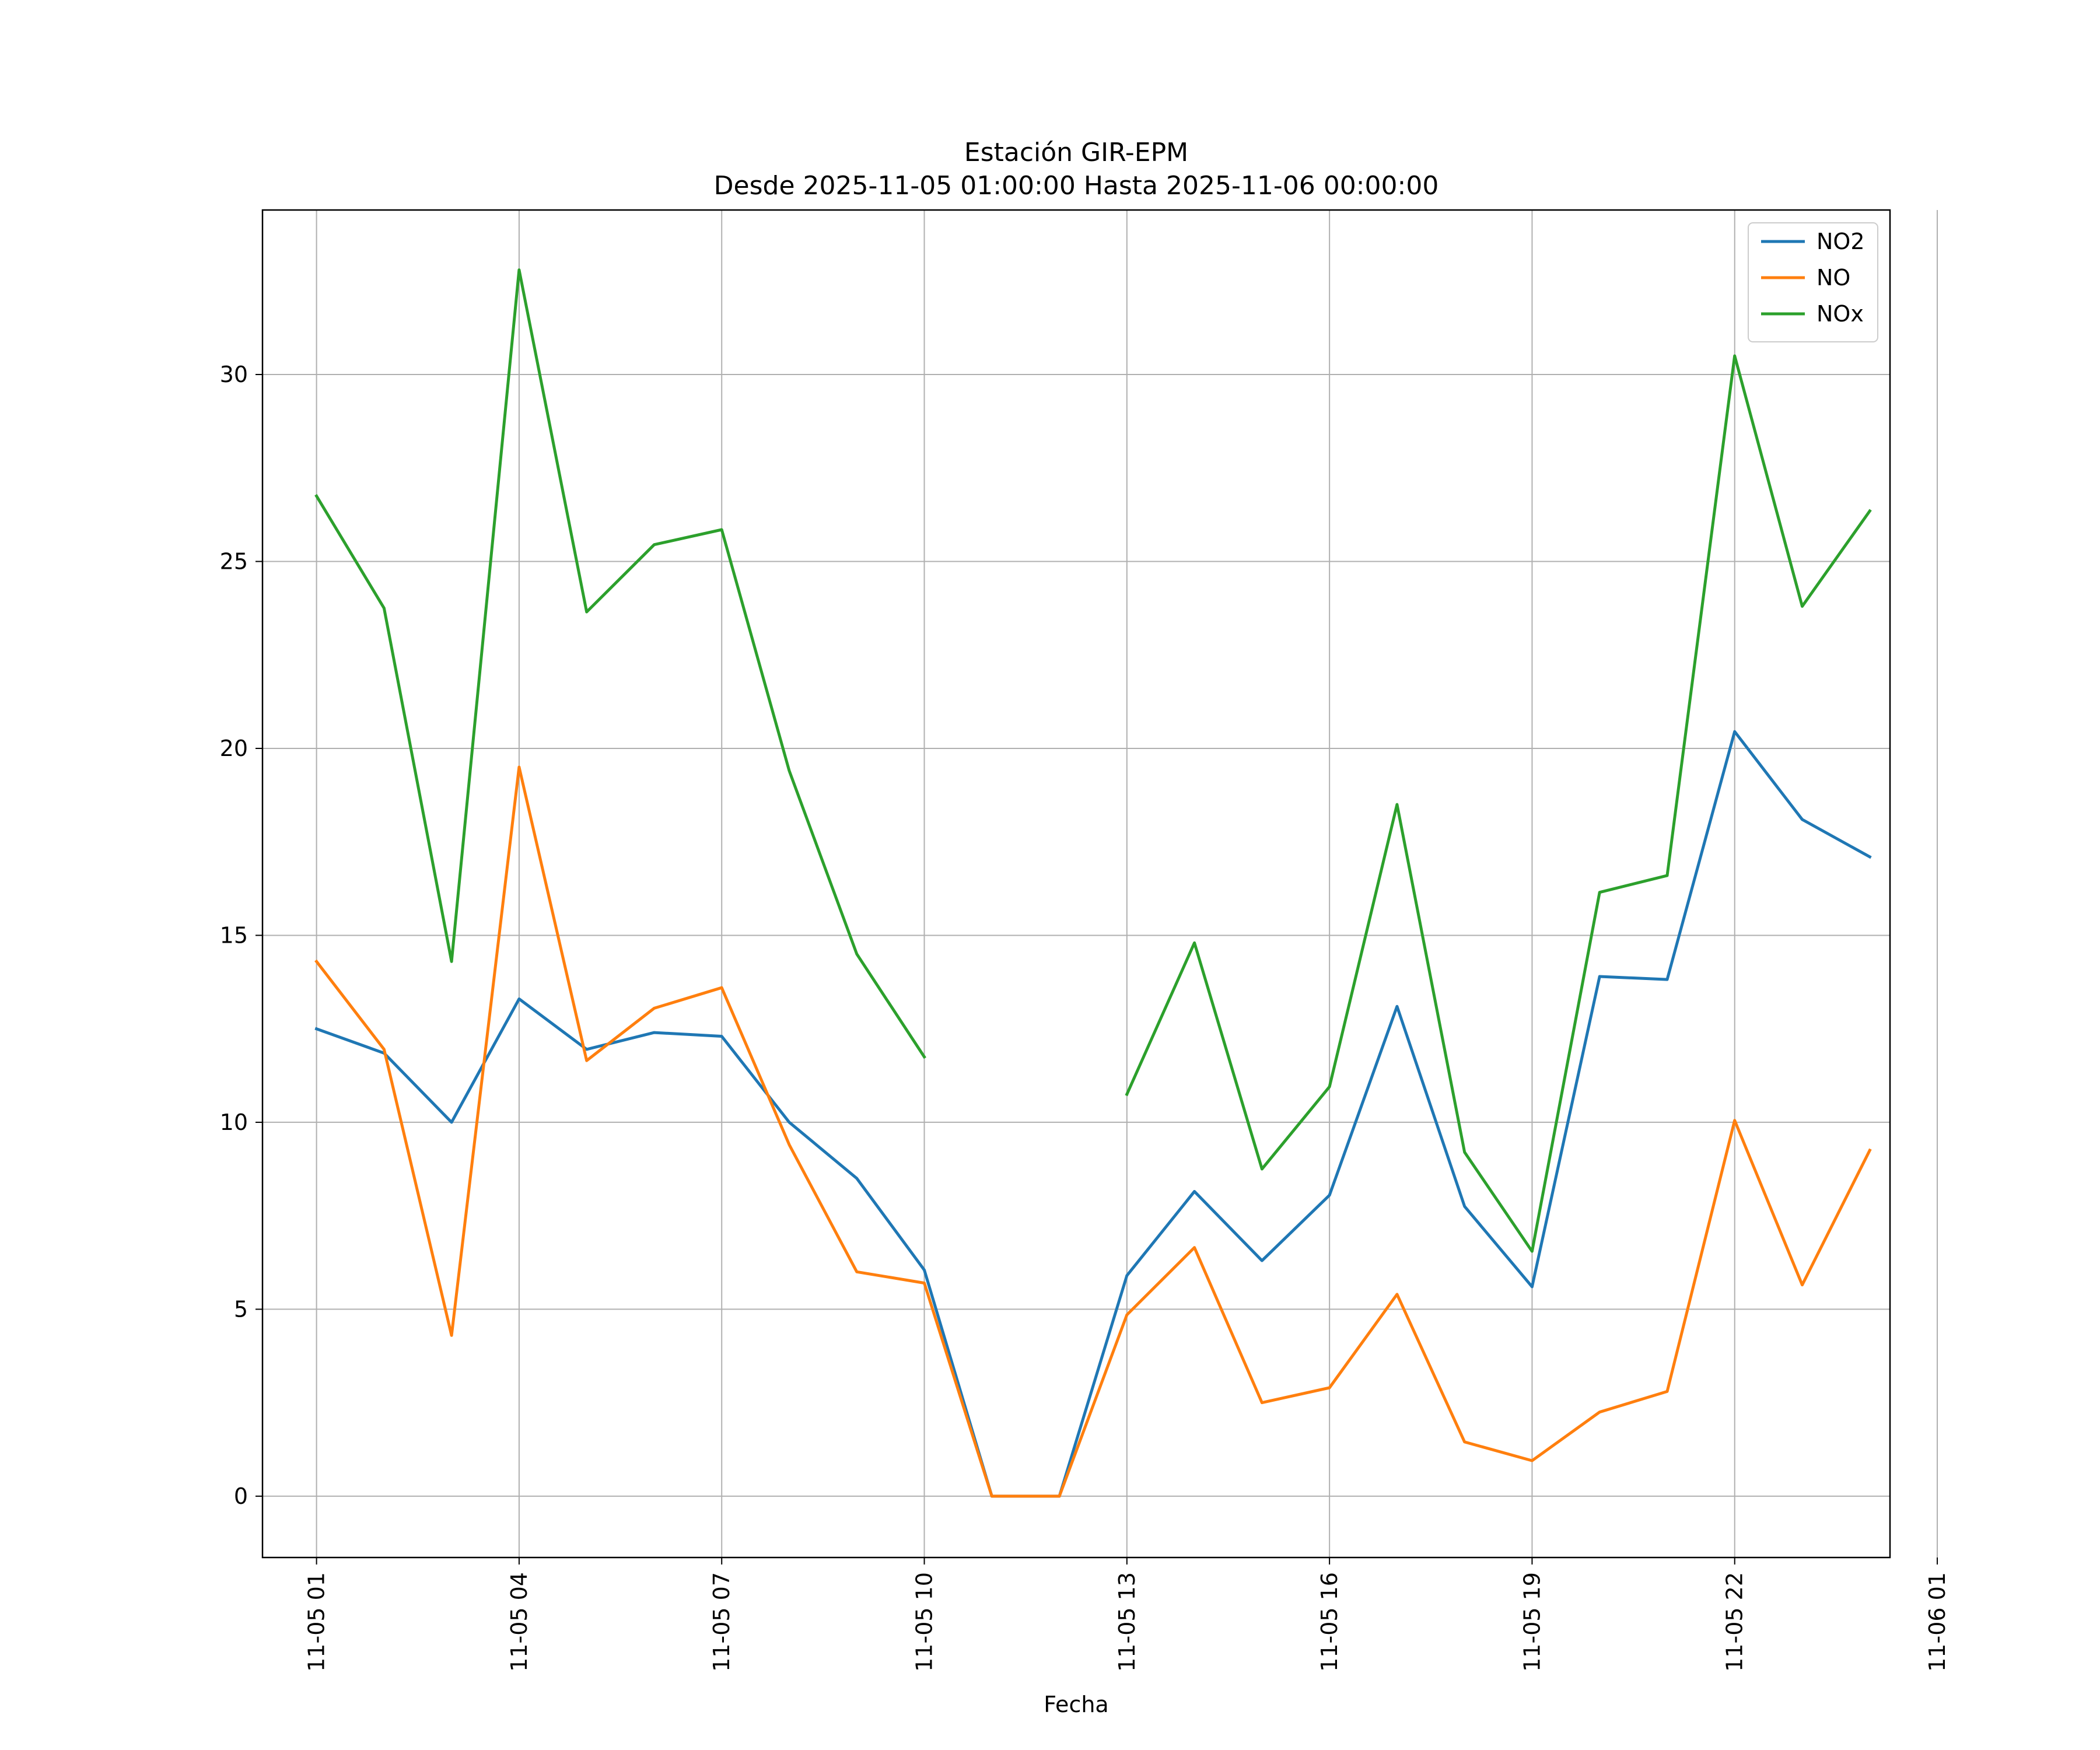 This screenshot has height=1750, width=2100. I want to click on x-tick-label: 11-05 01, so click(317, 1622).